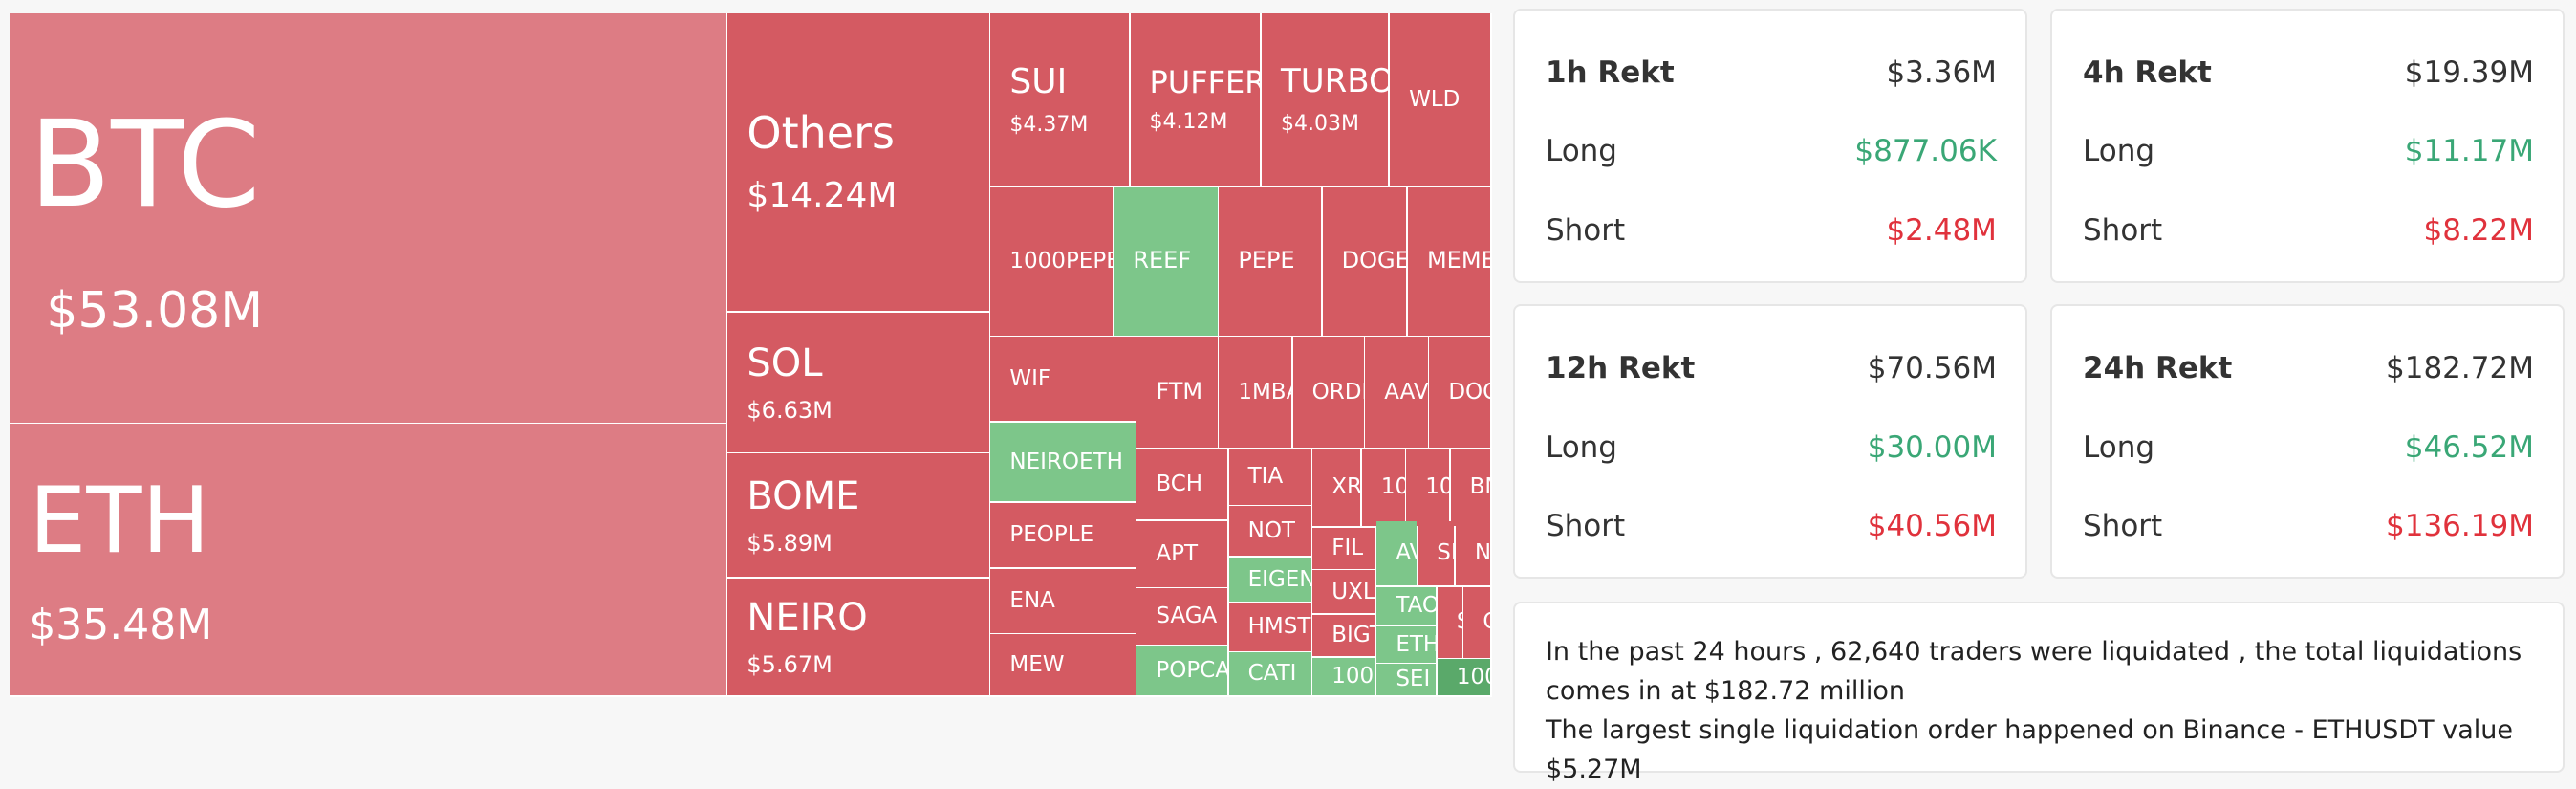 The width and height of the screenshot is (2576, 789). Describe the element at coordinates (1336, 487) in the screenshot. I see `treemap-tile: XRP` at that location.